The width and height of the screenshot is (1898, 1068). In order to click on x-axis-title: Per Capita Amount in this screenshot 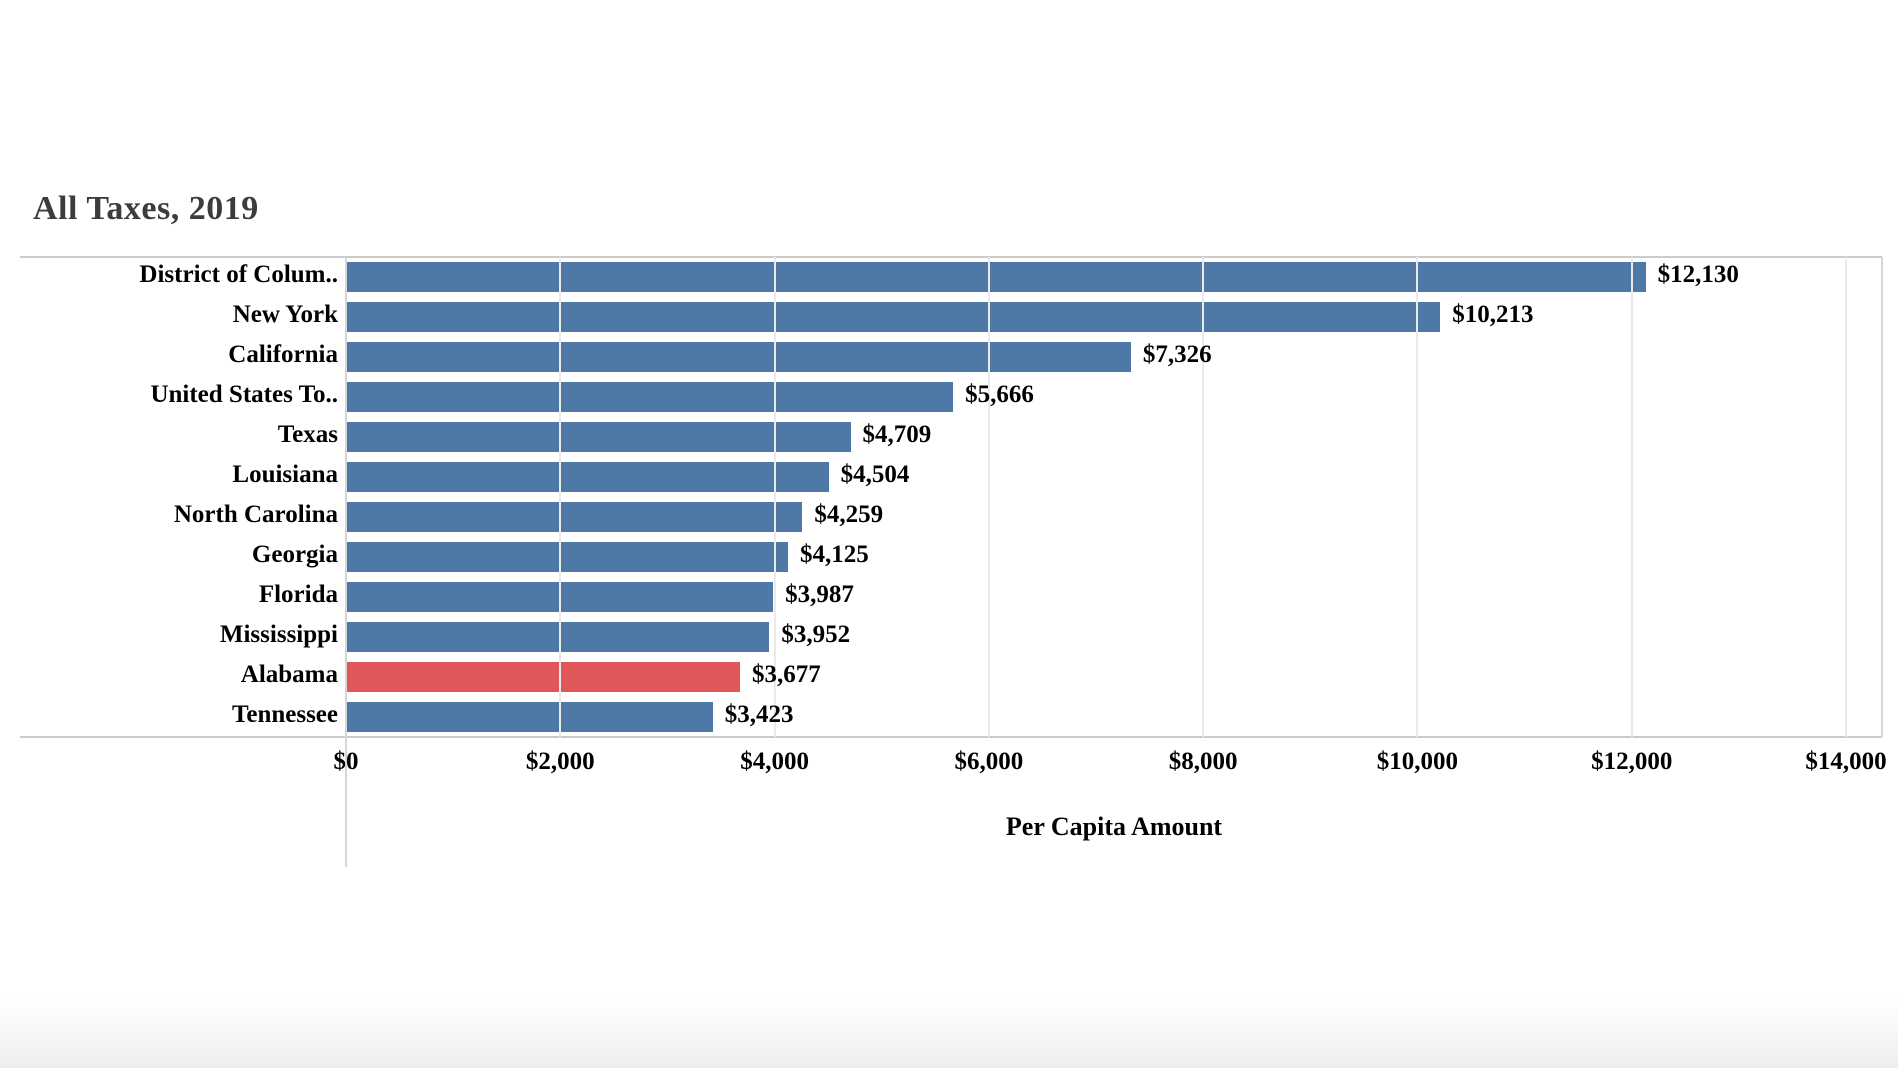, I will do `click(1114, 826)`.